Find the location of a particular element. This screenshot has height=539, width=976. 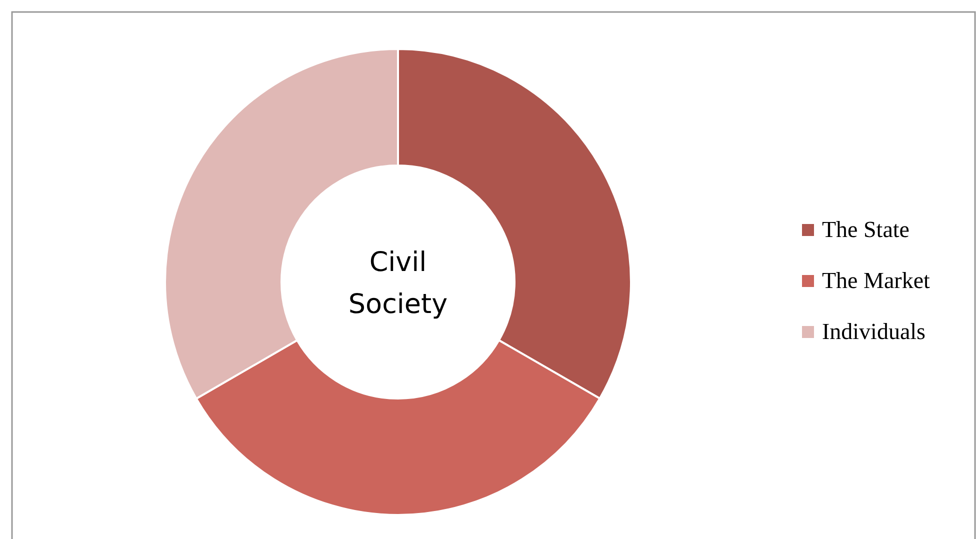

legend-label: Individuals is located at coordinates (874, 331).